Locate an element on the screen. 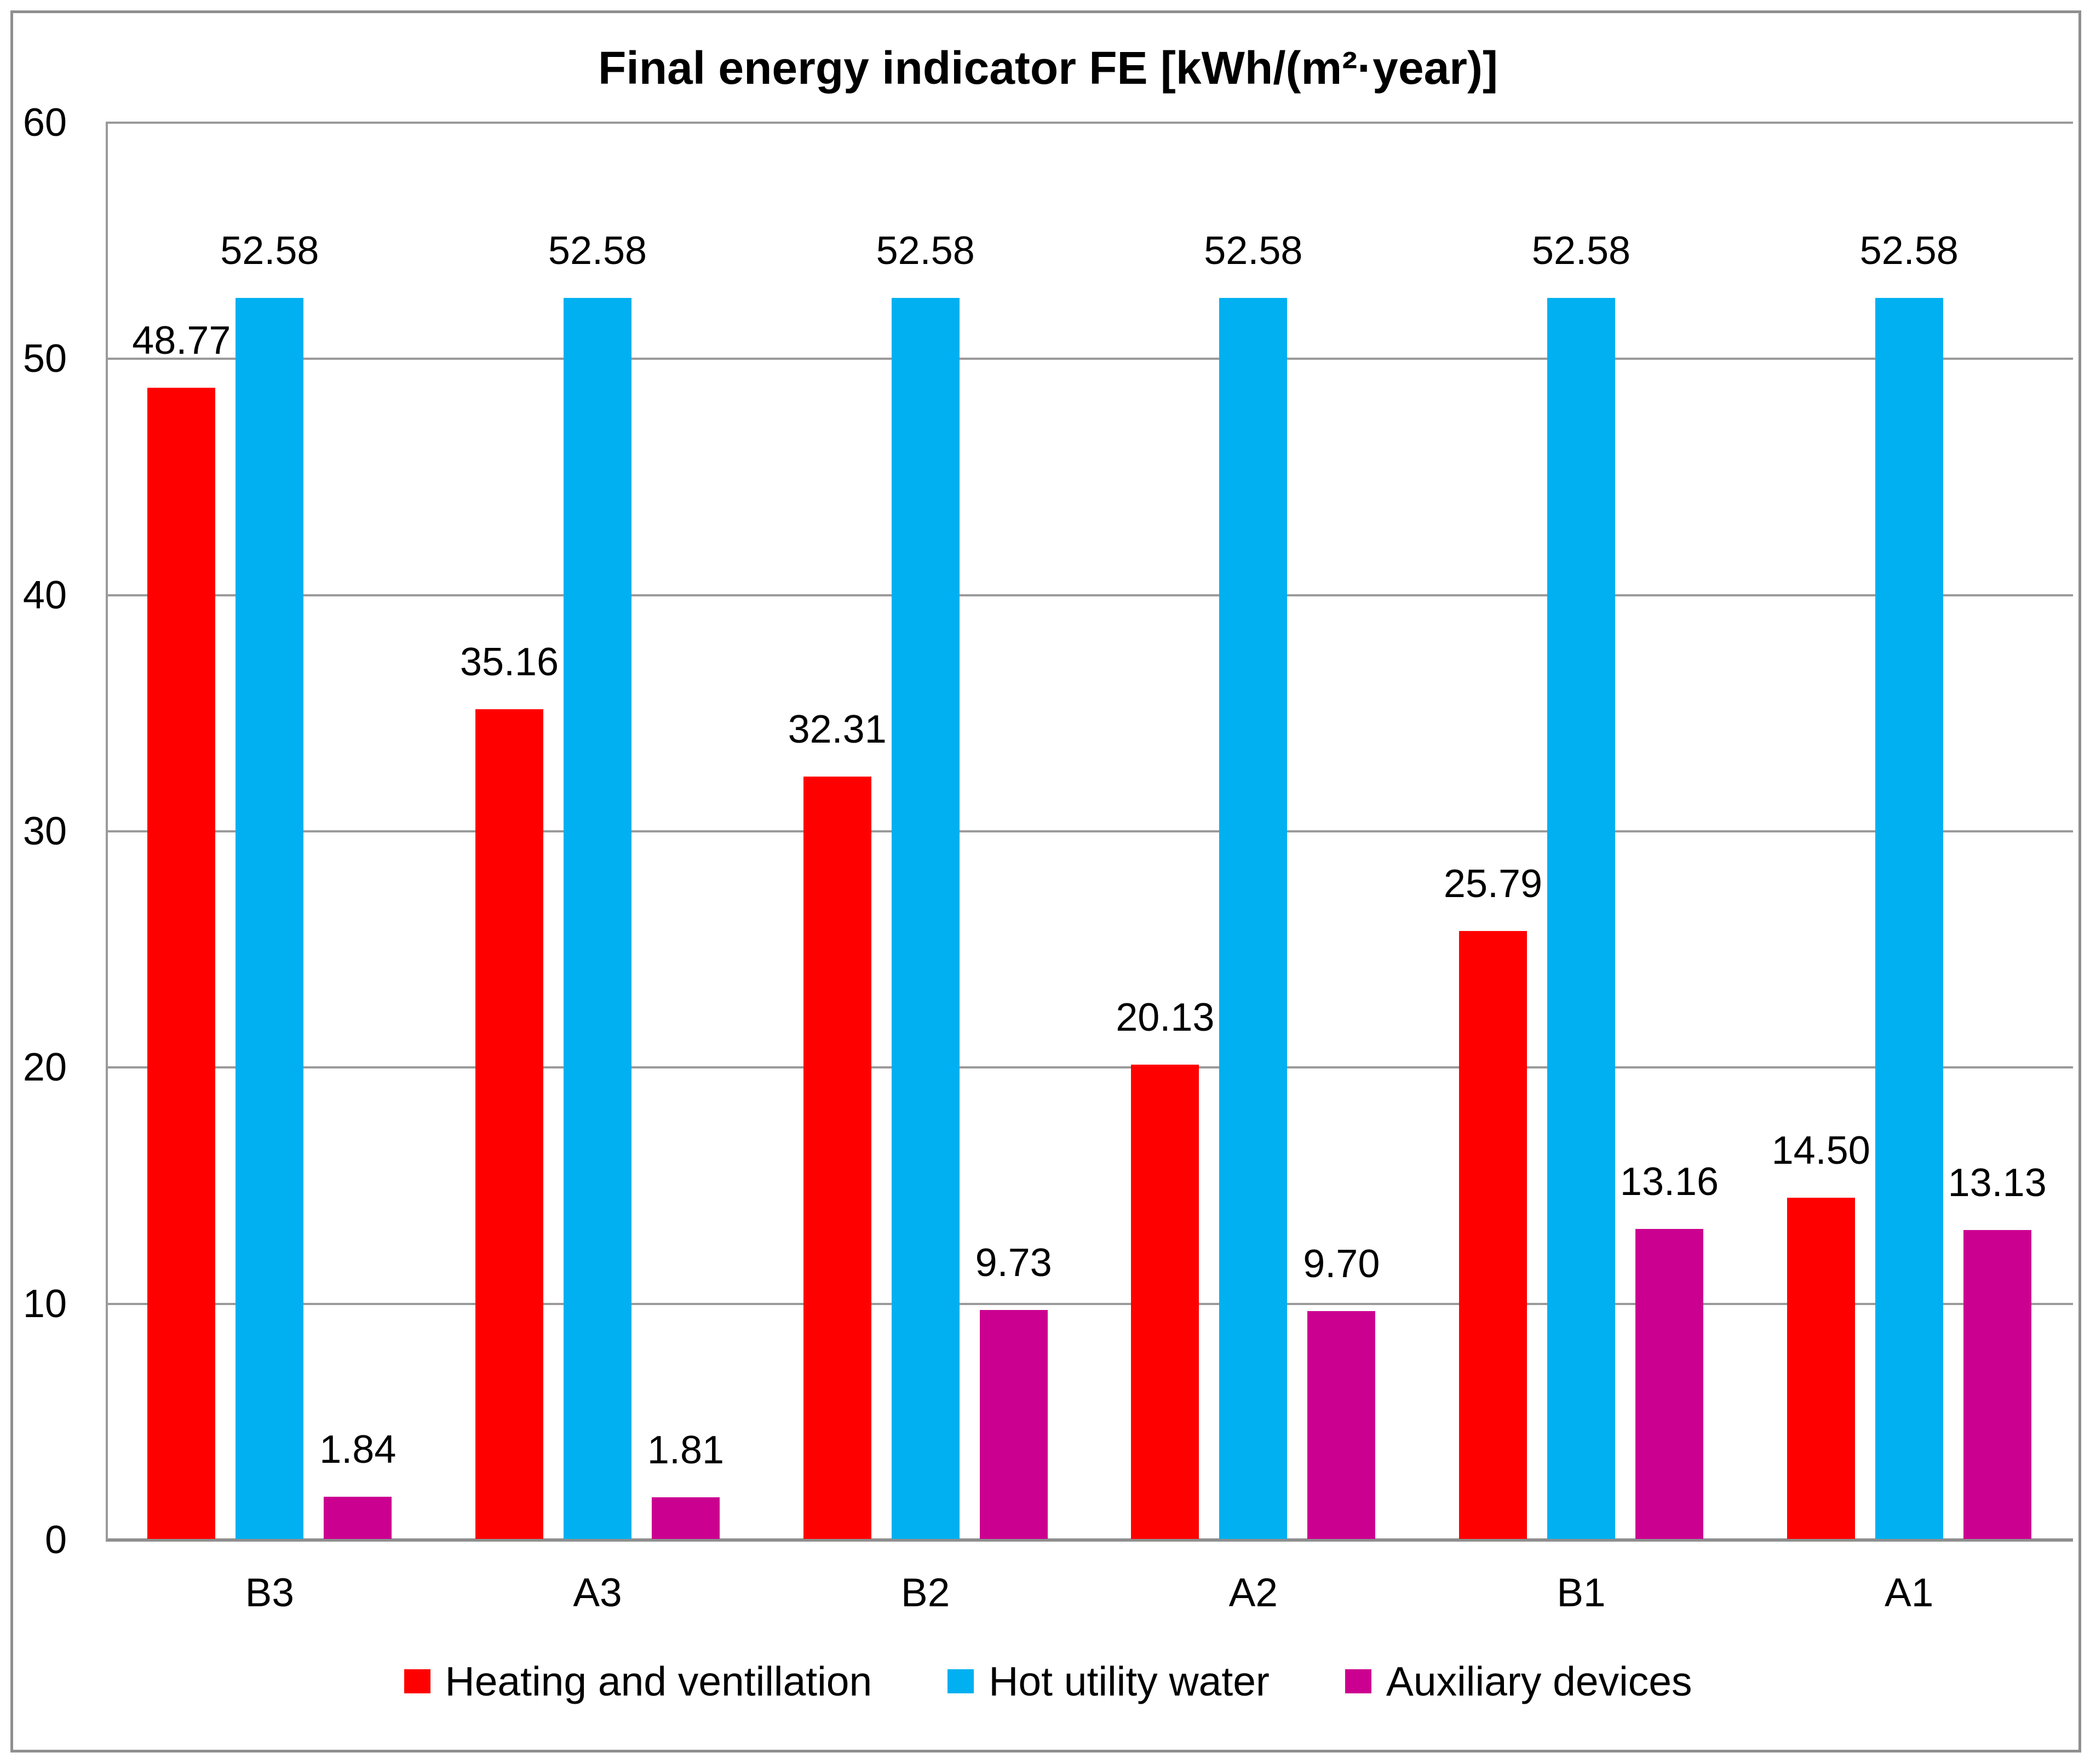  value-label-A2-series3: 9.70 is located at coordinates (1341, 1264).